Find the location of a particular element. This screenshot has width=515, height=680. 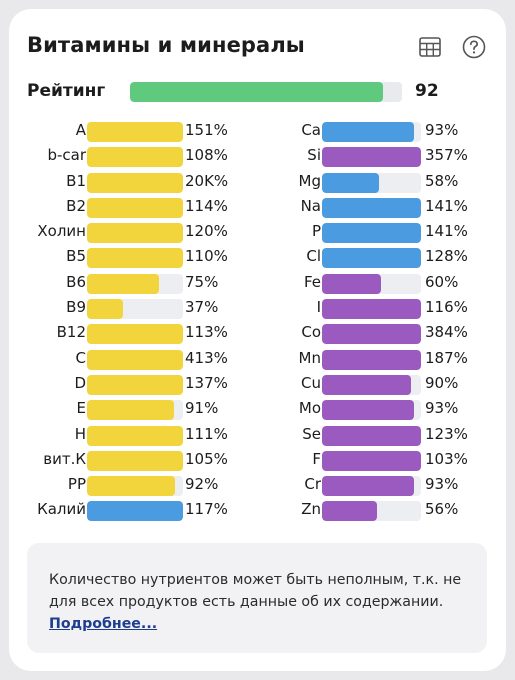

nutrient-name: B6 is located at coordinates (76, 281).